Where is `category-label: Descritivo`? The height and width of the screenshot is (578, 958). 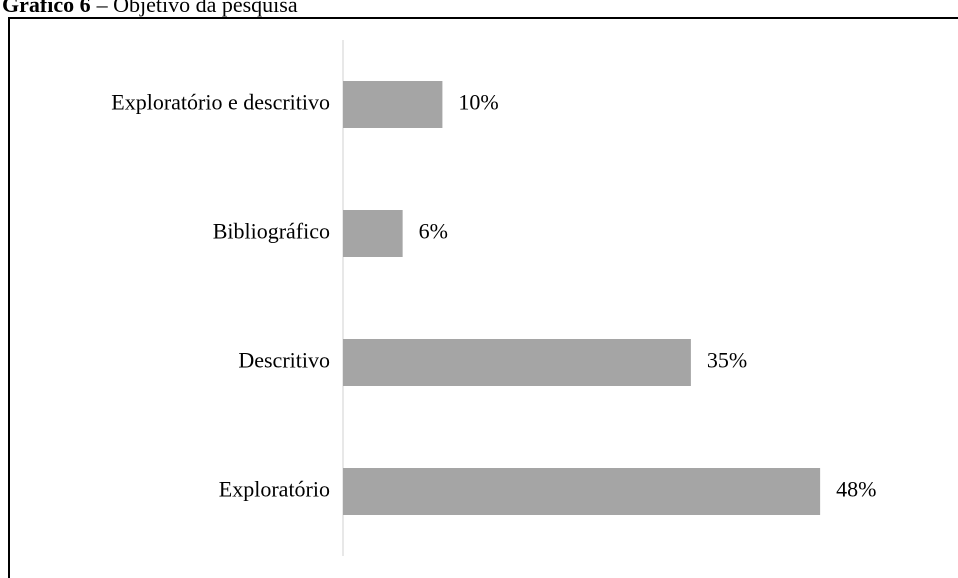 category-label: Descritivo is located at coordinates (284, 360).